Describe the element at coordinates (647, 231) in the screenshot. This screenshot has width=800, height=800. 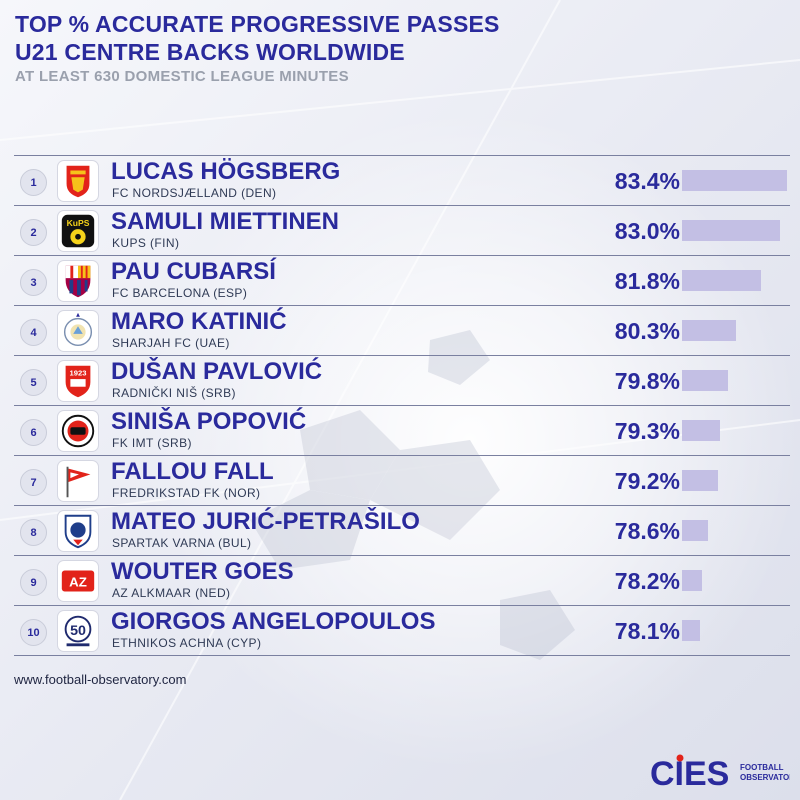
I see `value-label: 83.0%` at that location.